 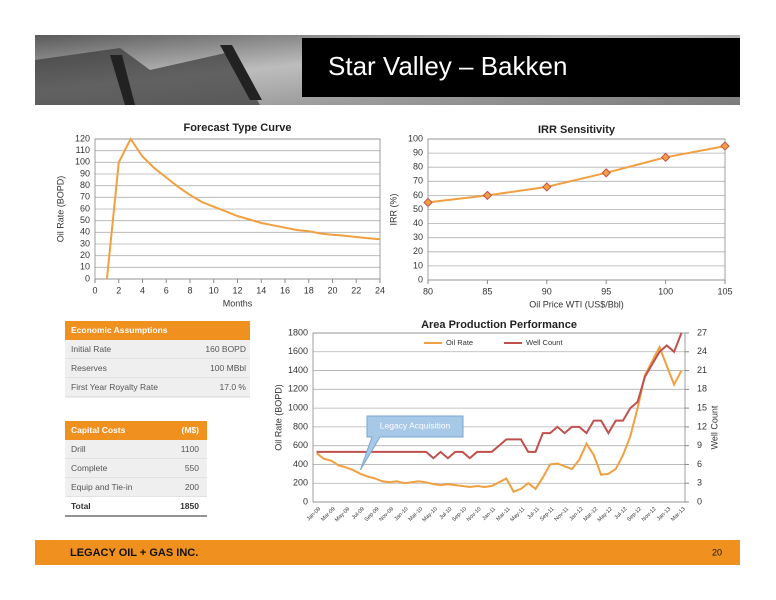 I want to click on y2-tick-label: 0, so click(x=699, y=501).